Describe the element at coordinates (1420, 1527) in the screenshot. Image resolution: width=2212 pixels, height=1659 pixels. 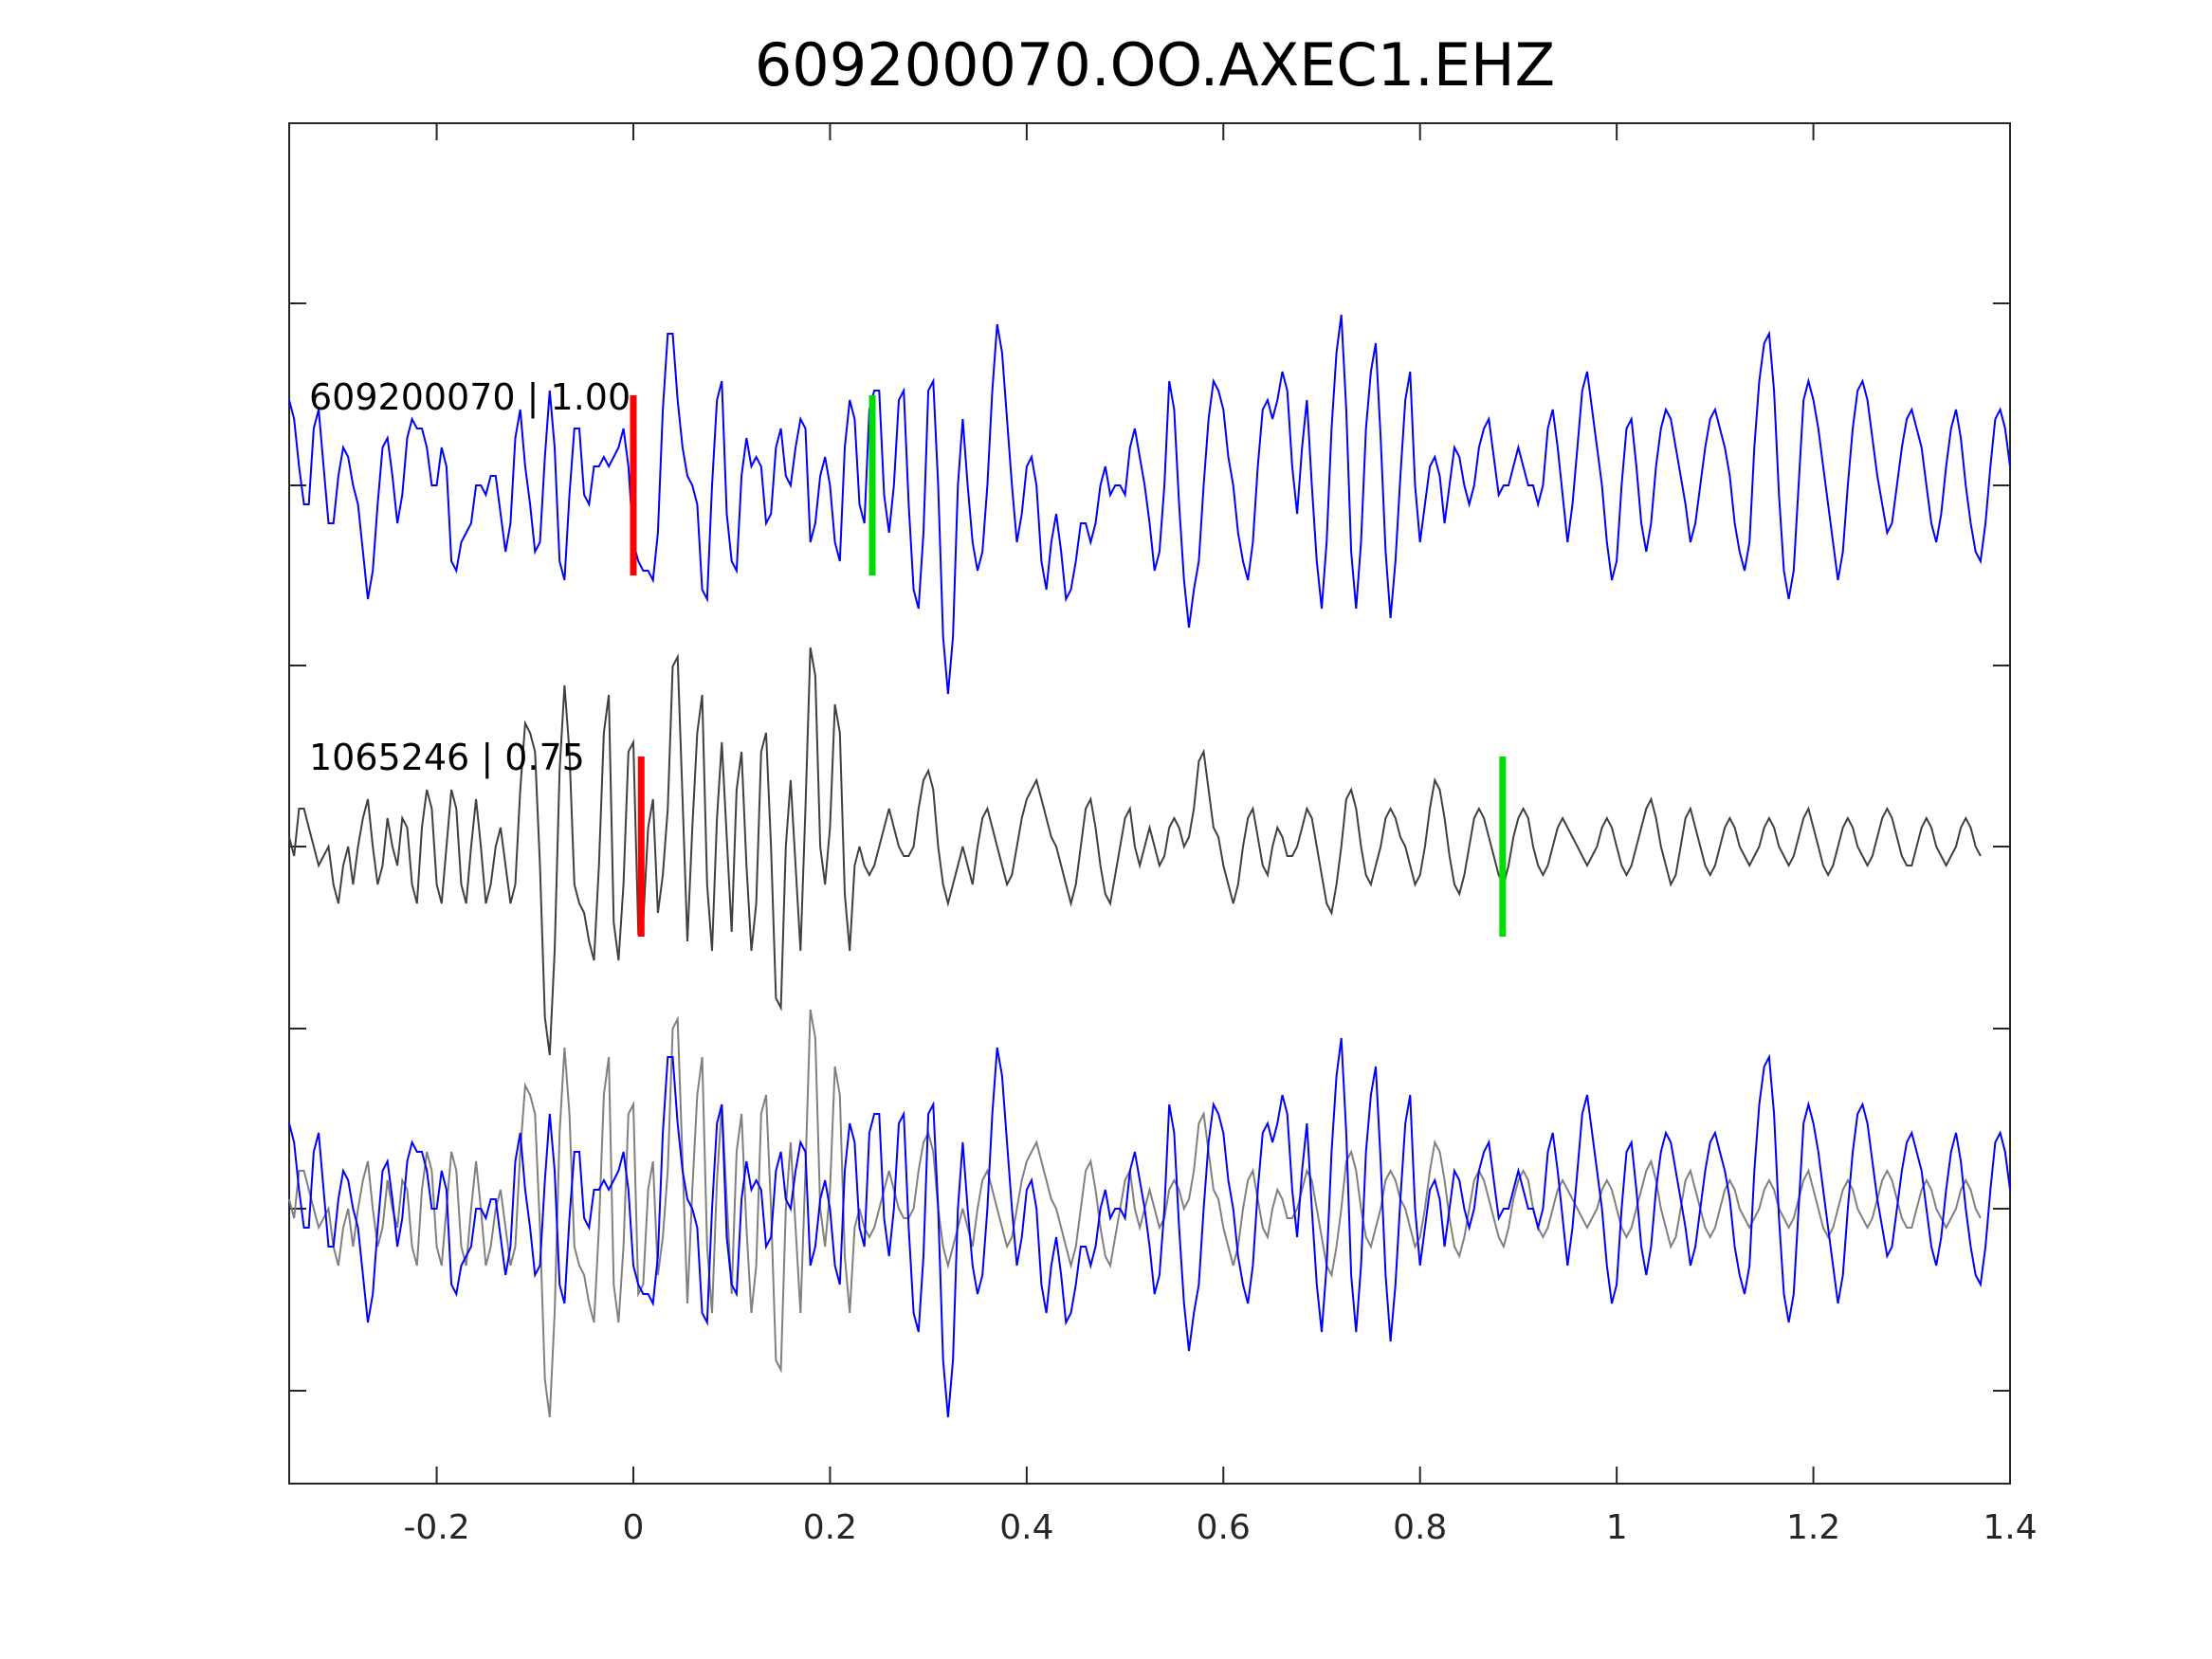
I see `x-tick-label: 0.8` at that location.